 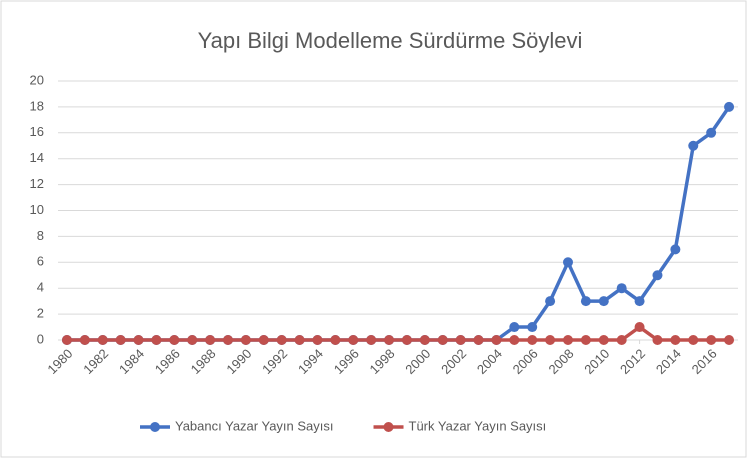 I want to click on y-tick-label: 18, so click(x=37, y=105).